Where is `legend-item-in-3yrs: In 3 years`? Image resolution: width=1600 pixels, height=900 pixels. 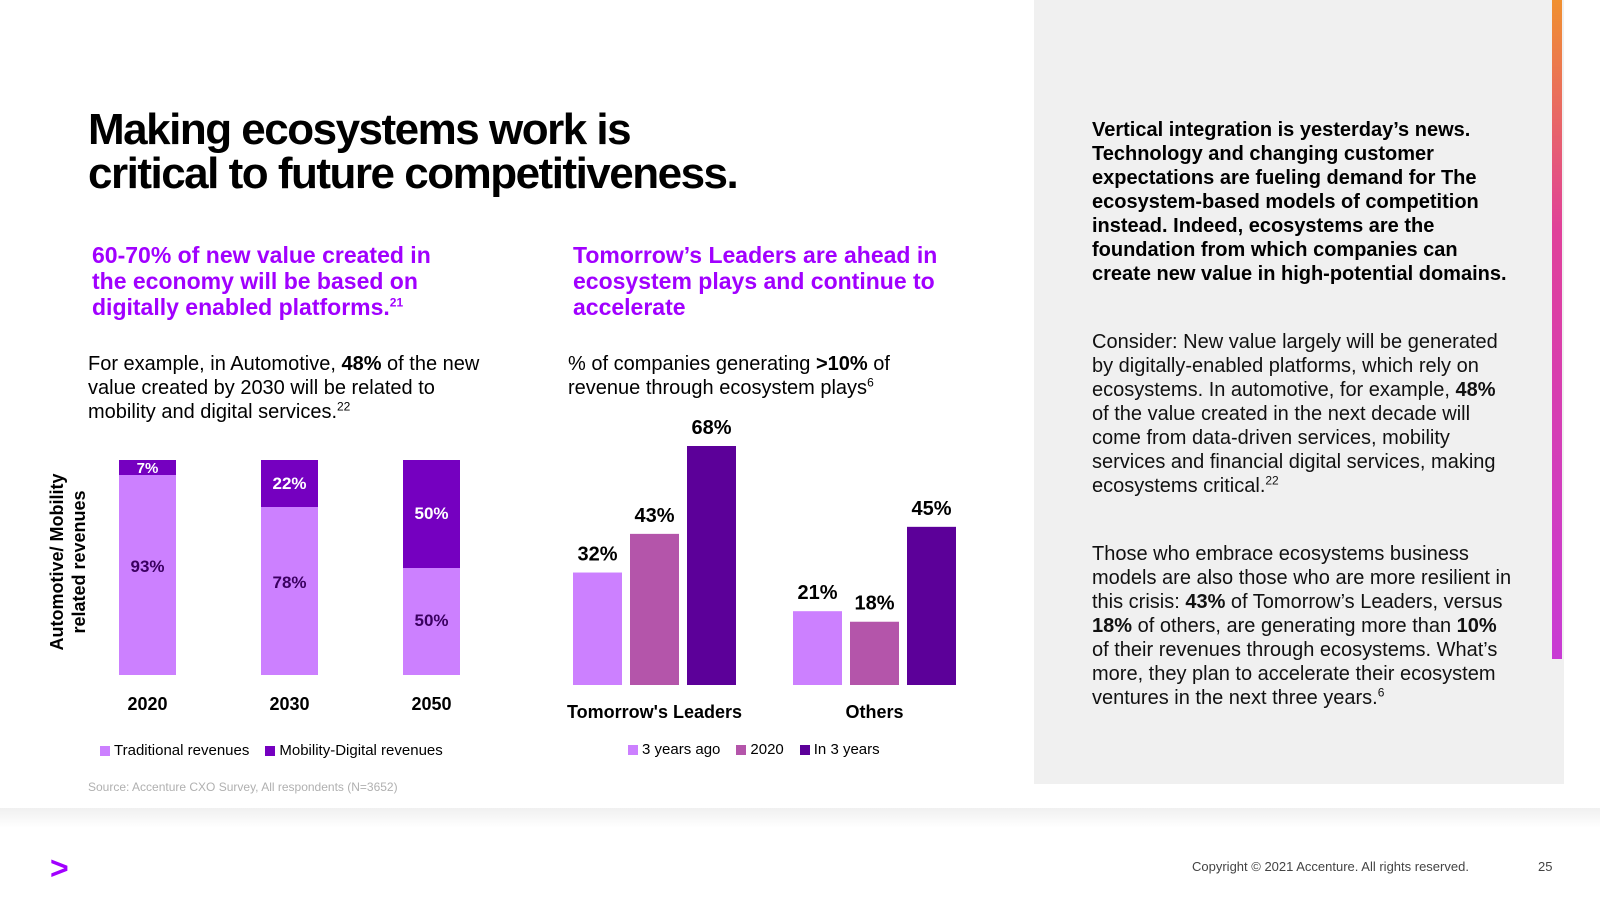 legend-item-in-3yrs: In 3 years is located at coordinates (839, 749).